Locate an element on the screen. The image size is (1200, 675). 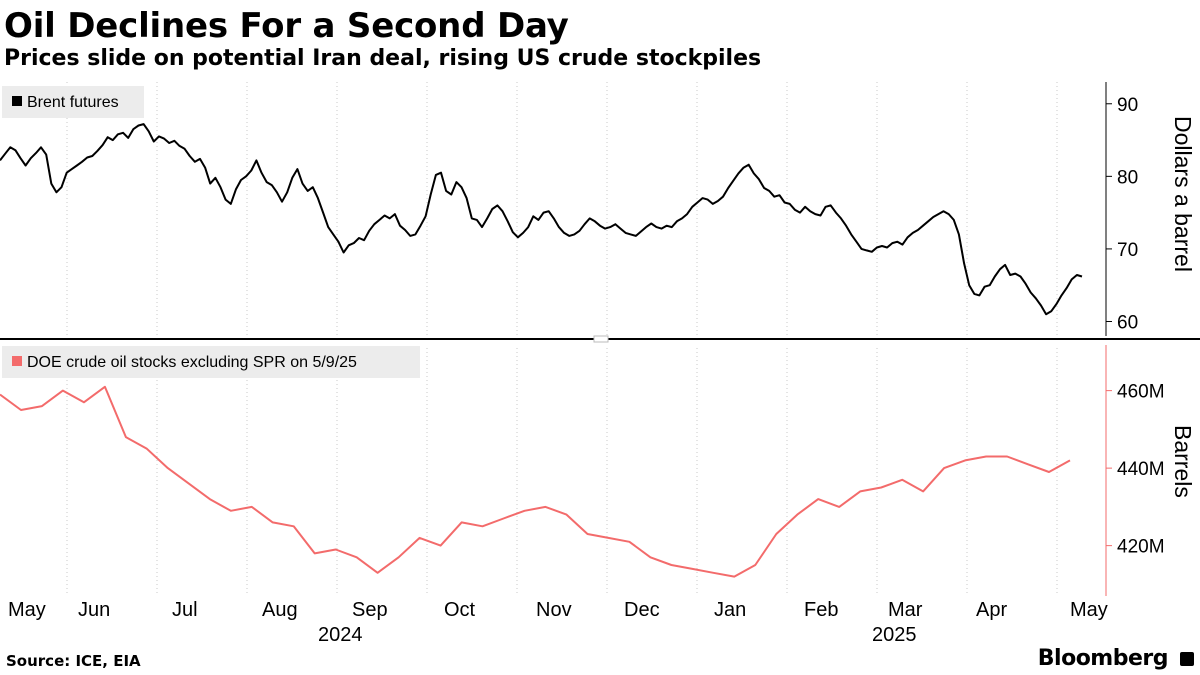
legend-label-brent: Brent futures is located at coordinates (73, 102).